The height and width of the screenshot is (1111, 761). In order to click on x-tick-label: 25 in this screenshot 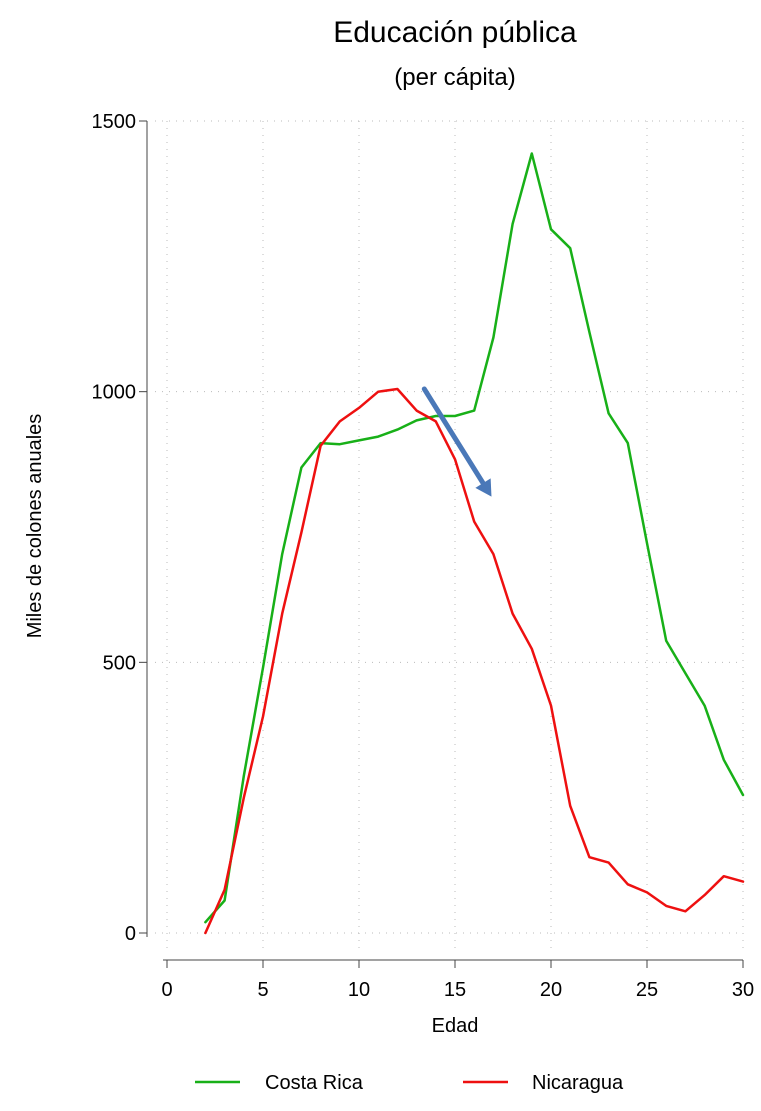, I will do `click(647, 990)`.